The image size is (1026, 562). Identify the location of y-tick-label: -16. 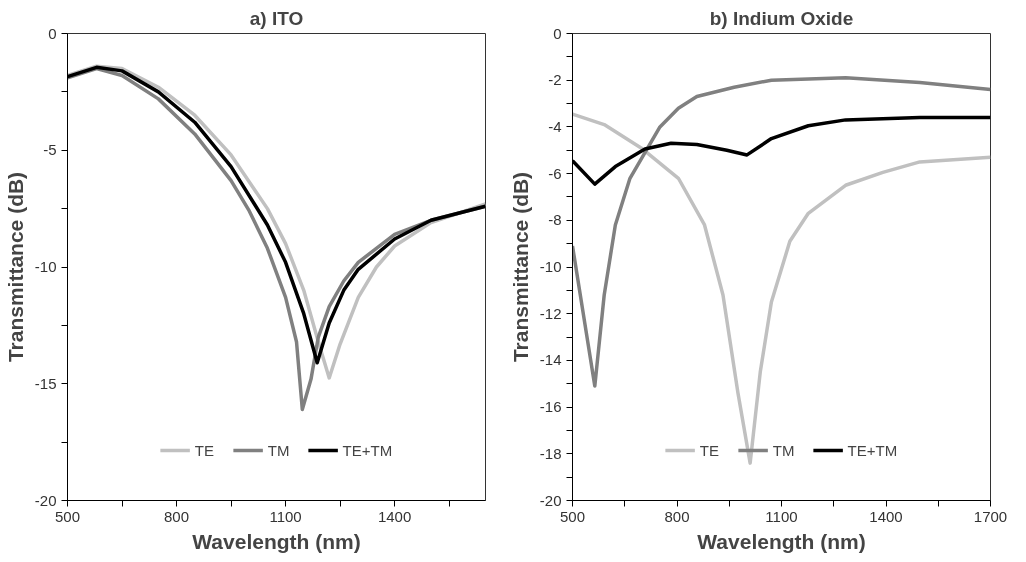
(550, 407).